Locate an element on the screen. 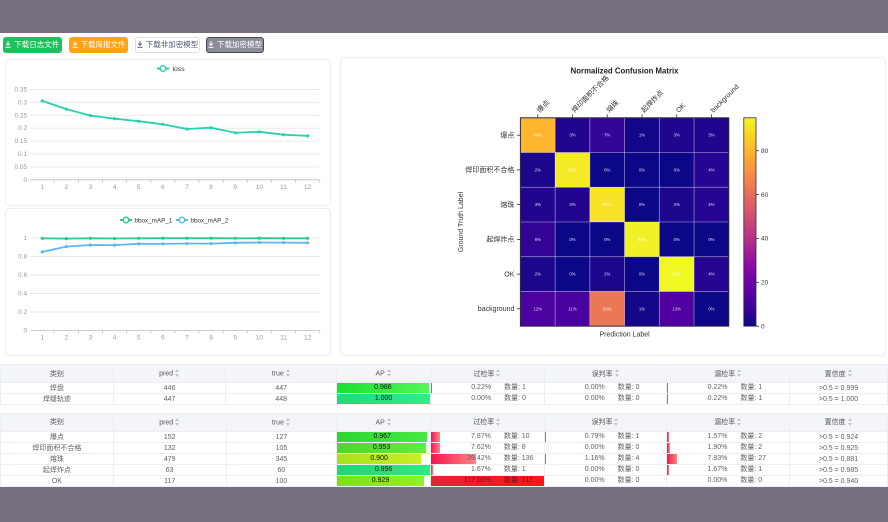 The height and width of the screenshot is (522, 888). svg-text: 0.6 is located at coordinates (22, 275).